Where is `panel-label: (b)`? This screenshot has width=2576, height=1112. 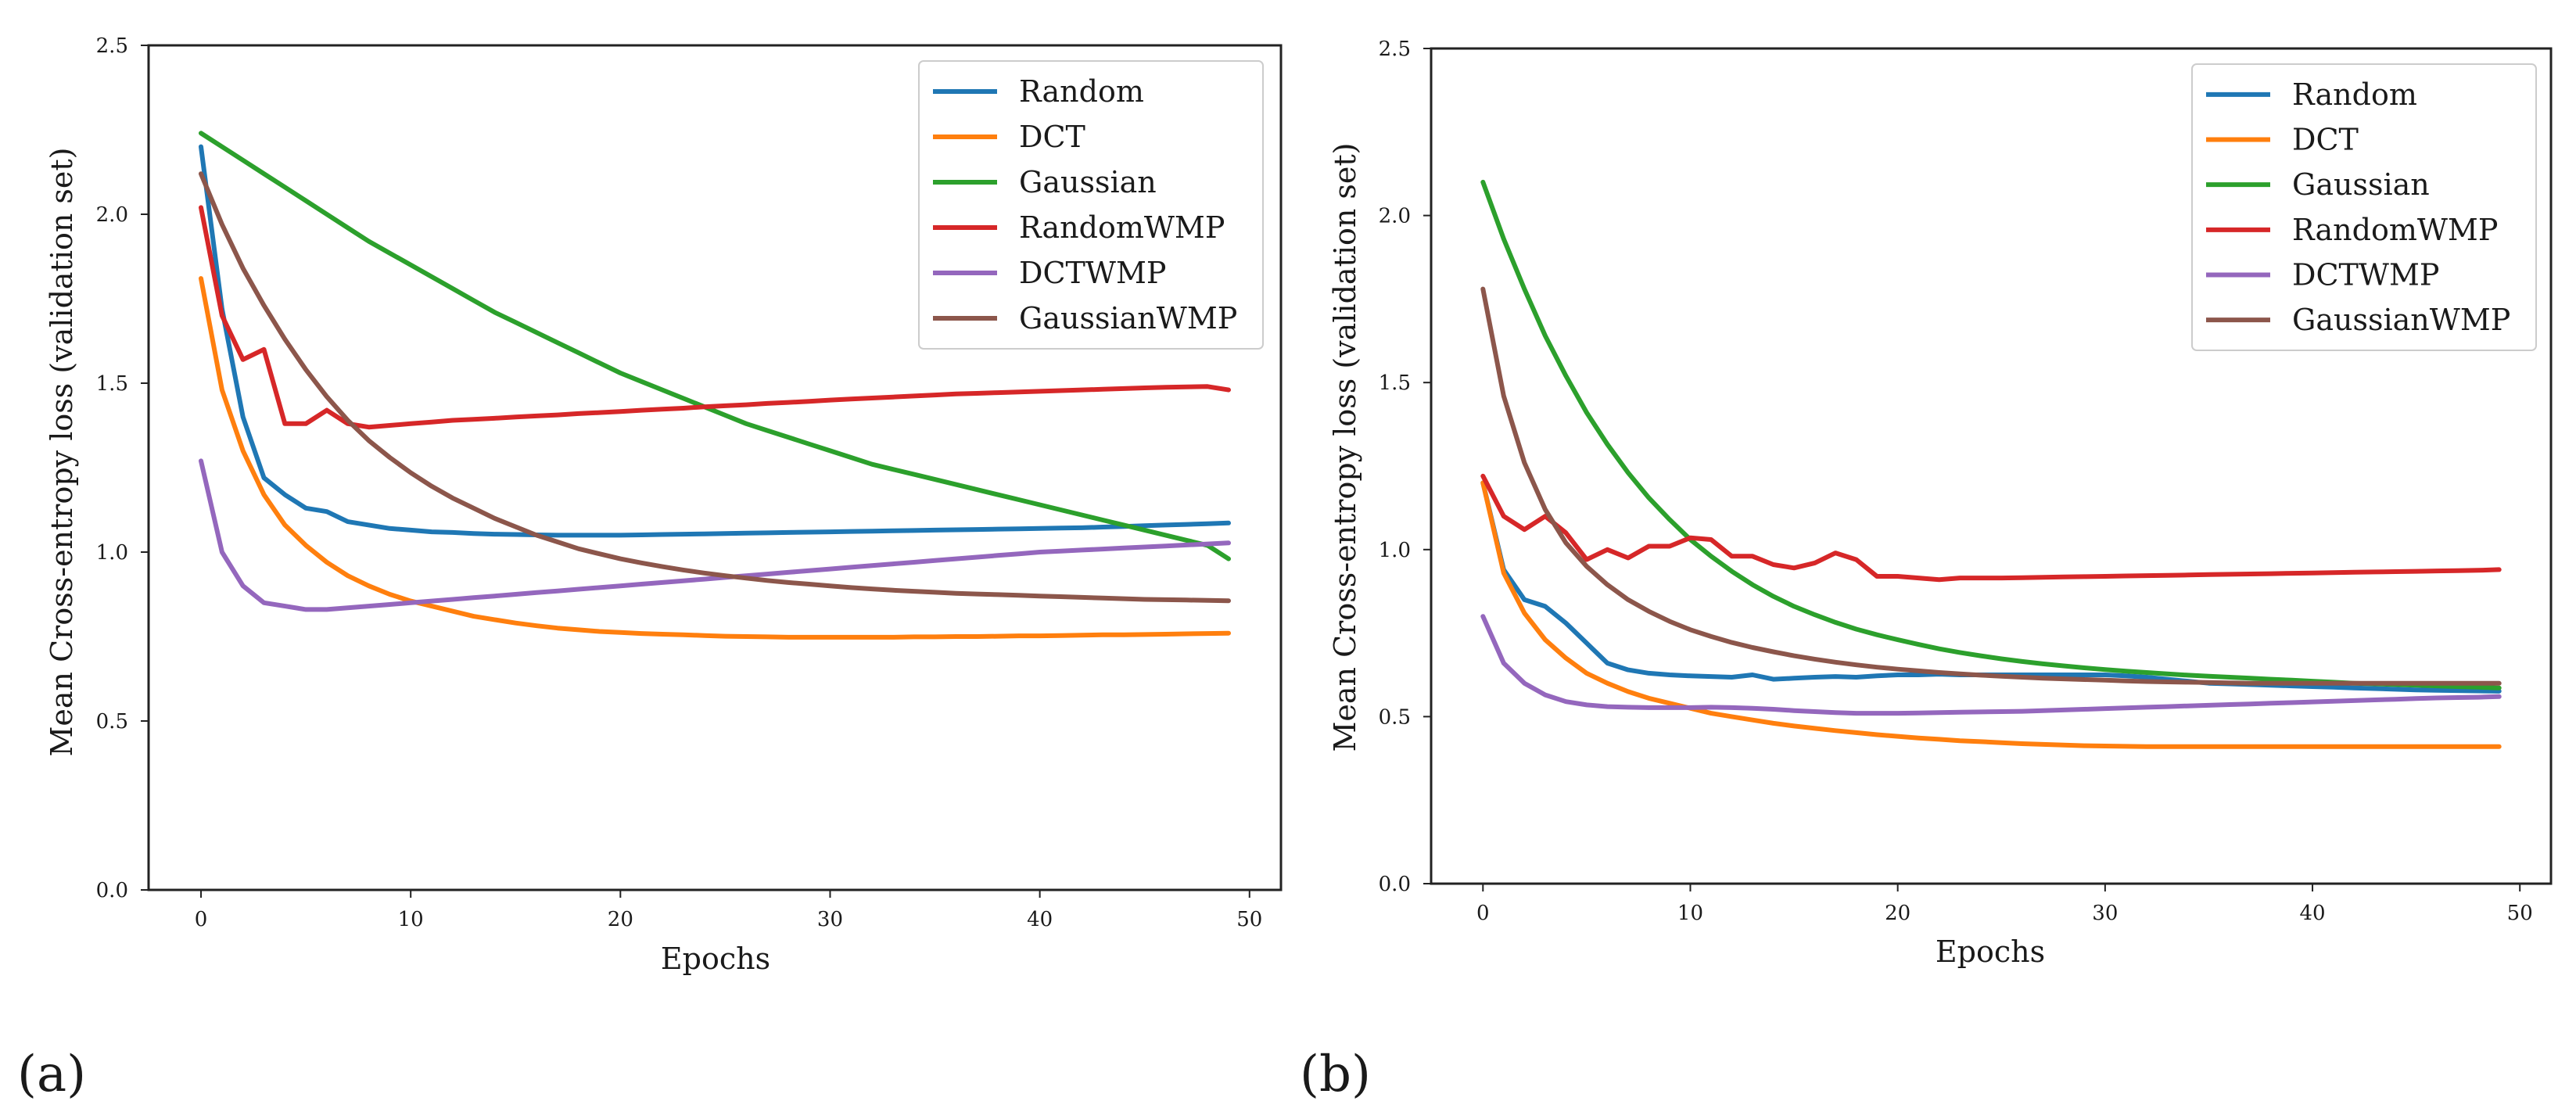 panel-label: (b) is located at coordinates (1336, 1074).